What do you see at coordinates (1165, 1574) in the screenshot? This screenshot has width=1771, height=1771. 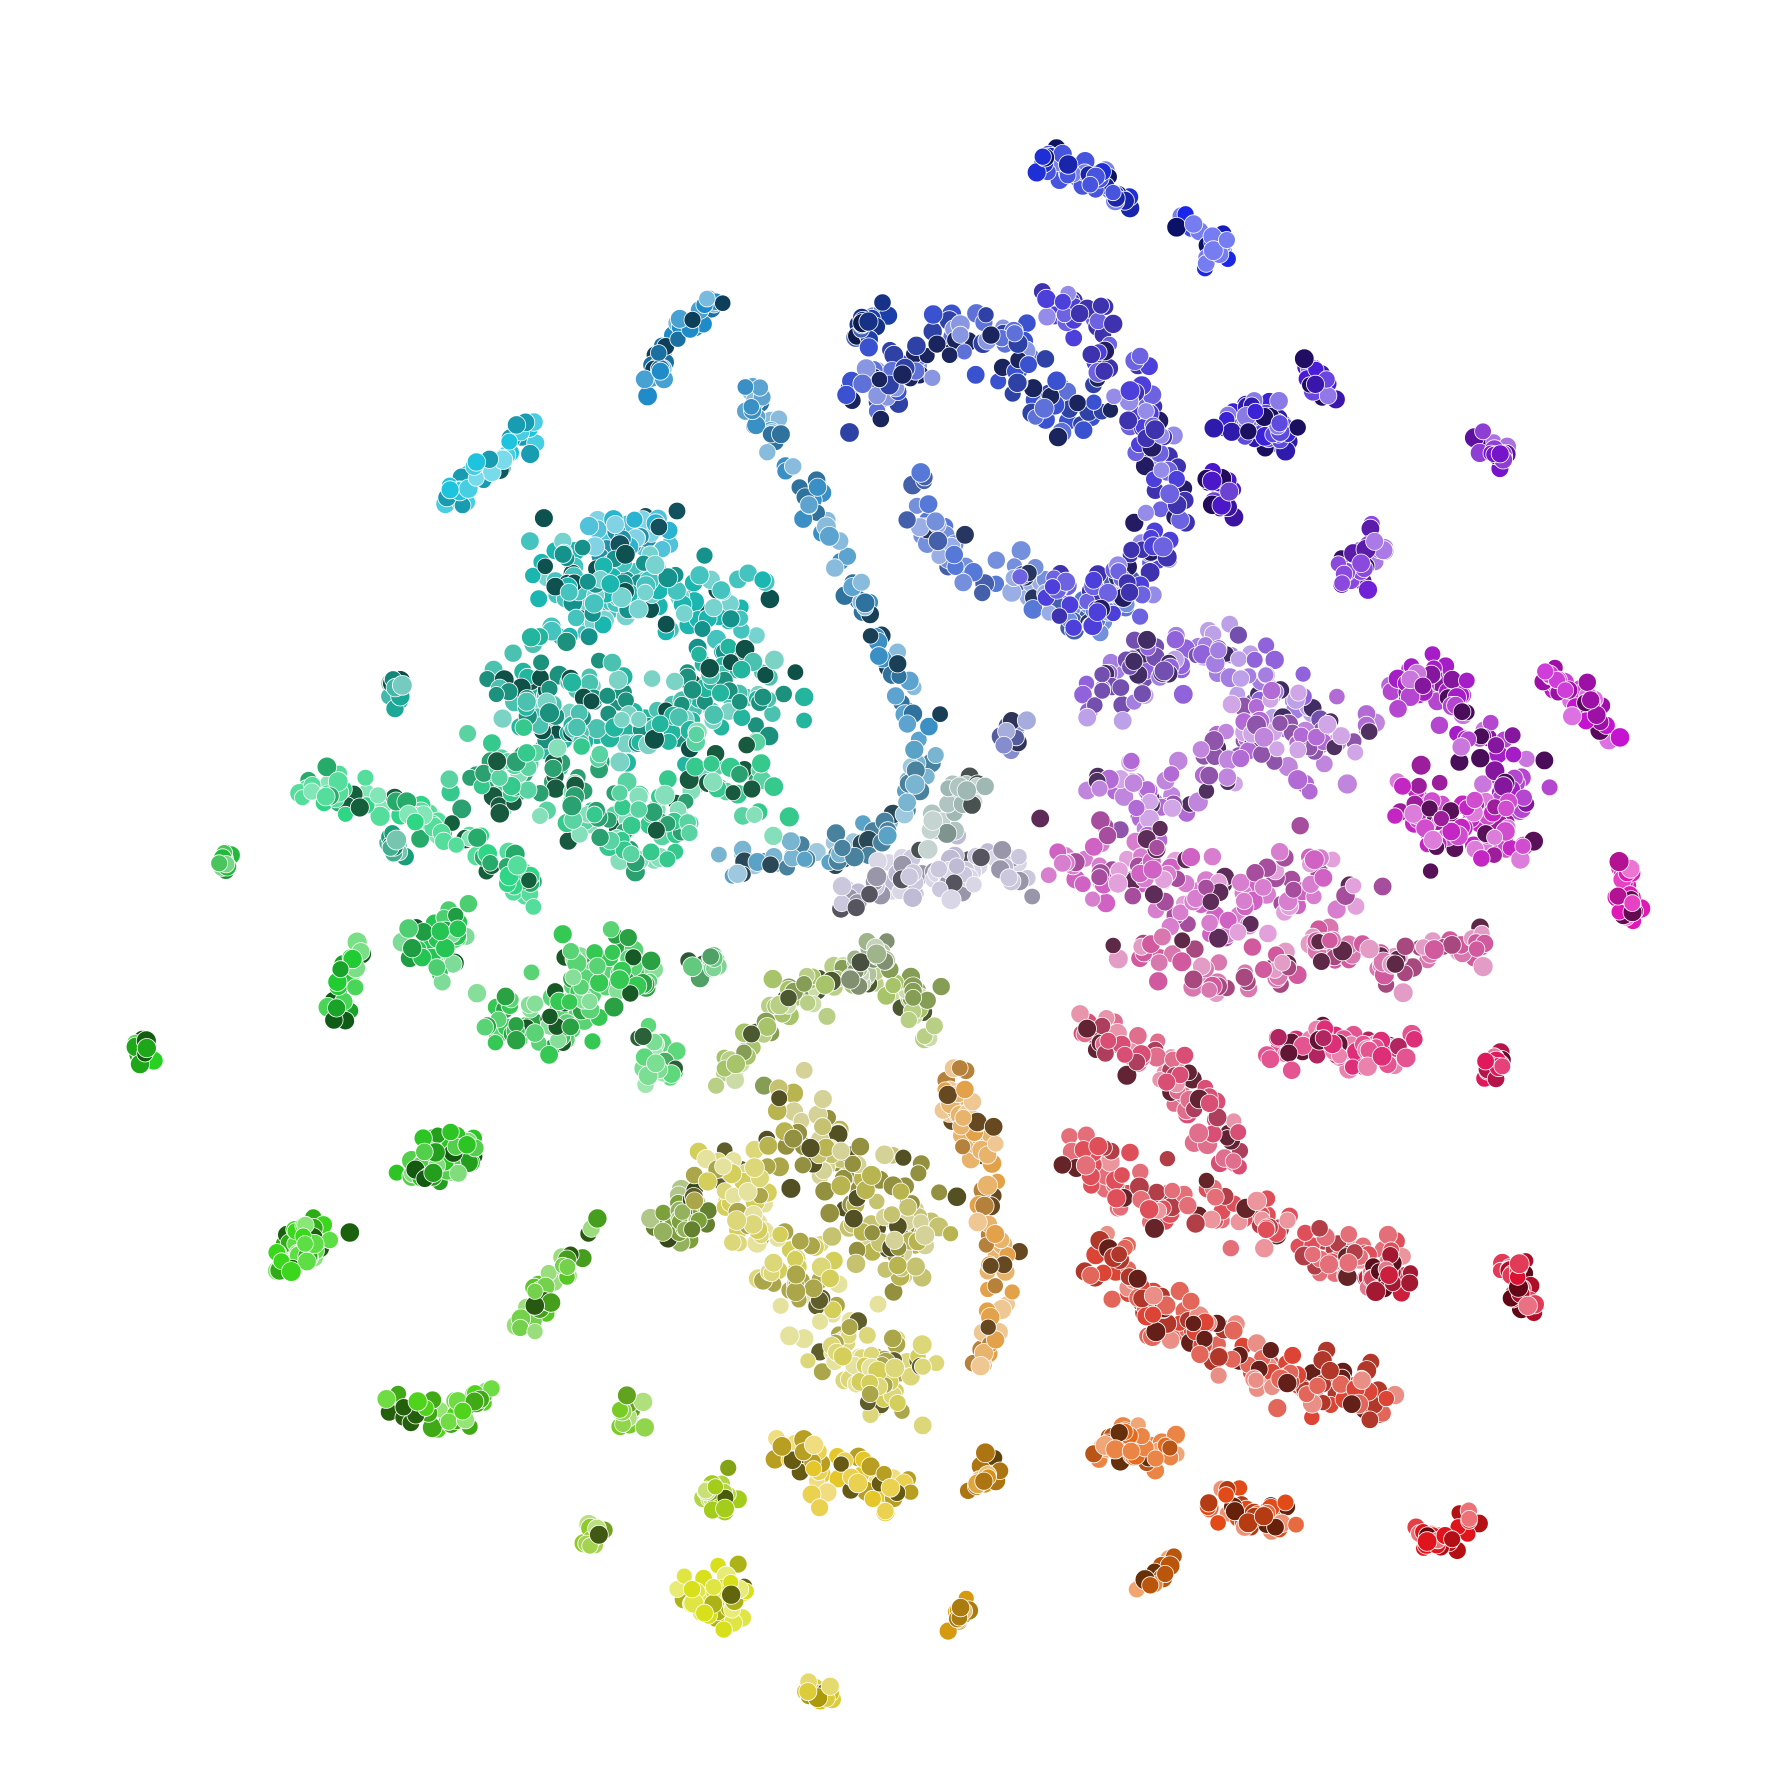 I see `scatter-point-cluster-orange-small` at bounding box center [1165, 1574].